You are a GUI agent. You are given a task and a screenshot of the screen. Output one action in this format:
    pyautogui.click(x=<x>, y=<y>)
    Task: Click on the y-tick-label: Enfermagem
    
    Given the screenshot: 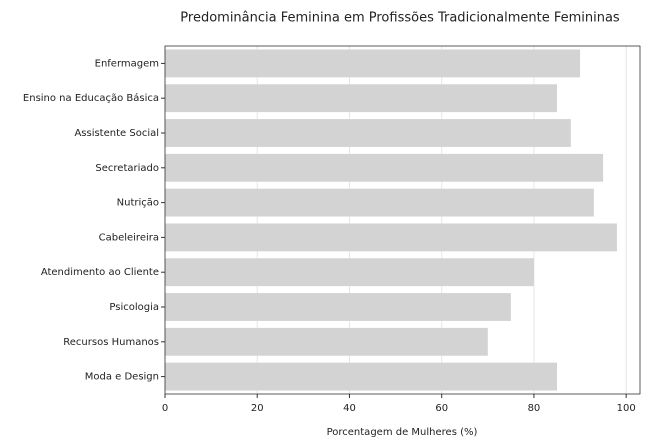 What is the action you would take?
    pyautogui.click(x=127, y=63)
    